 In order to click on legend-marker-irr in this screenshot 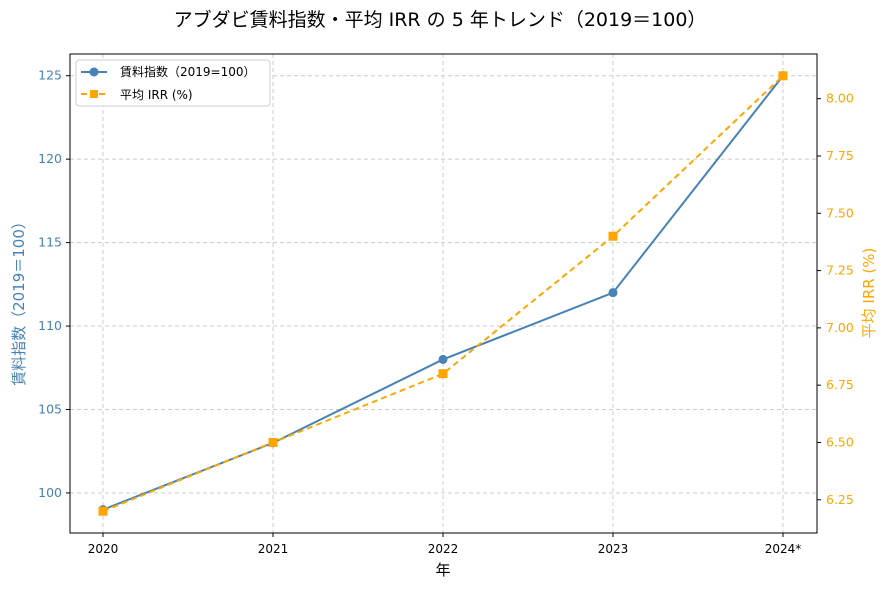, I will do `click(94, 94)`.